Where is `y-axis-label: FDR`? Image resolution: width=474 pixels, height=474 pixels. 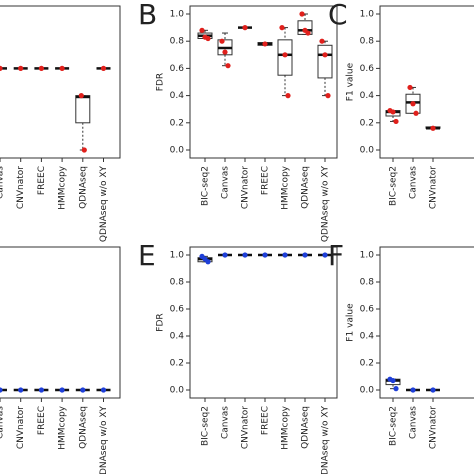
y-axis-label: FDR is located at coordinates (161, 82).